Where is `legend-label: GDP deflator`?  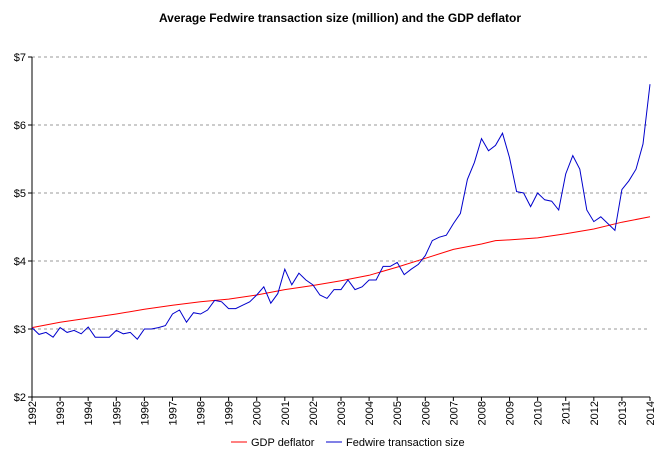 legend-label: GDP deflator is located at coordinates (283, 443).